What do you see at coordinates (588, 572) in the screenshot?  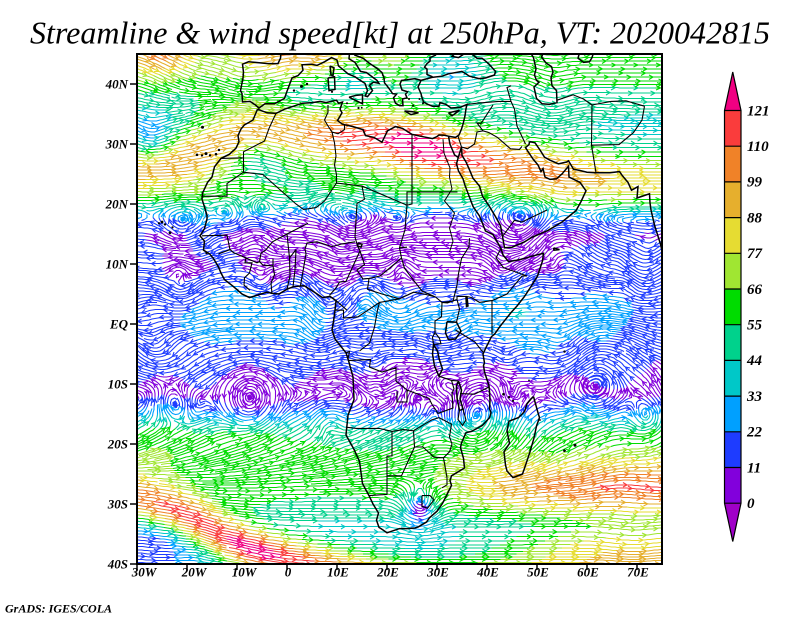 I see `svg-text: 60E` at bounding box center [588, 572].